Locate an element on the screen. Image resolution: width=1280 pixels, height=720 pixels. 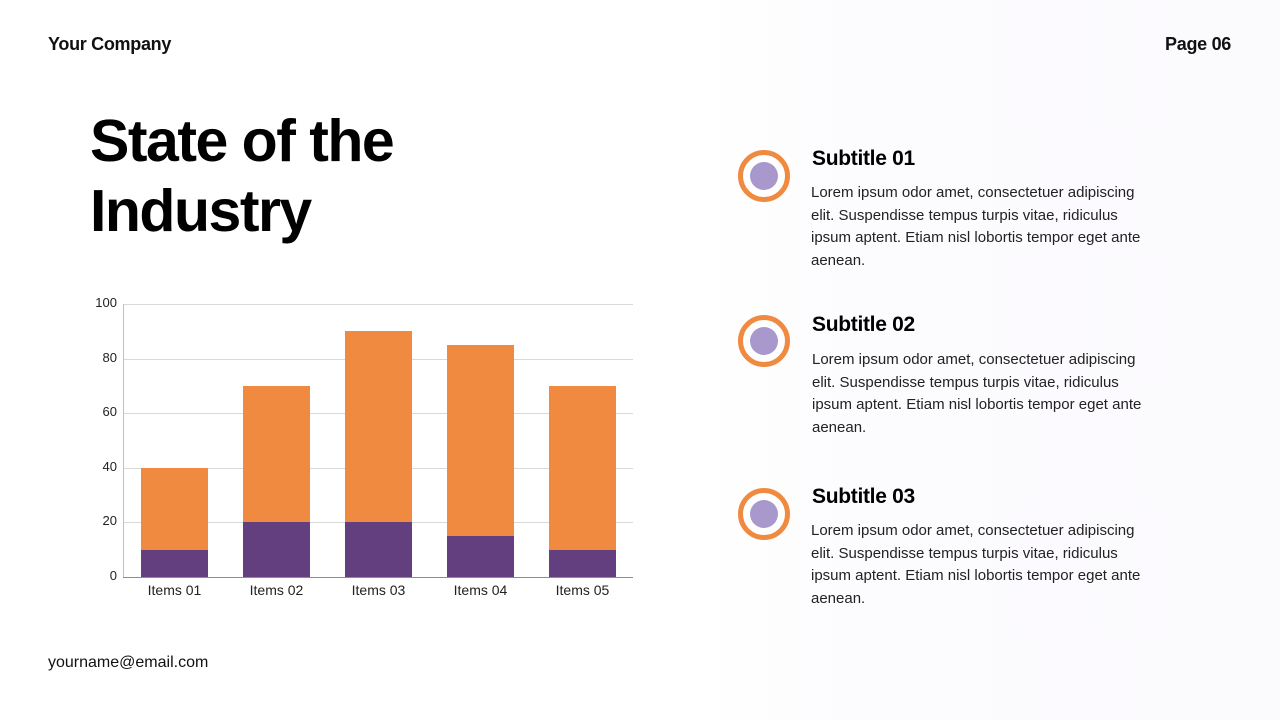
x-axis is located at coordinates (378, 577).